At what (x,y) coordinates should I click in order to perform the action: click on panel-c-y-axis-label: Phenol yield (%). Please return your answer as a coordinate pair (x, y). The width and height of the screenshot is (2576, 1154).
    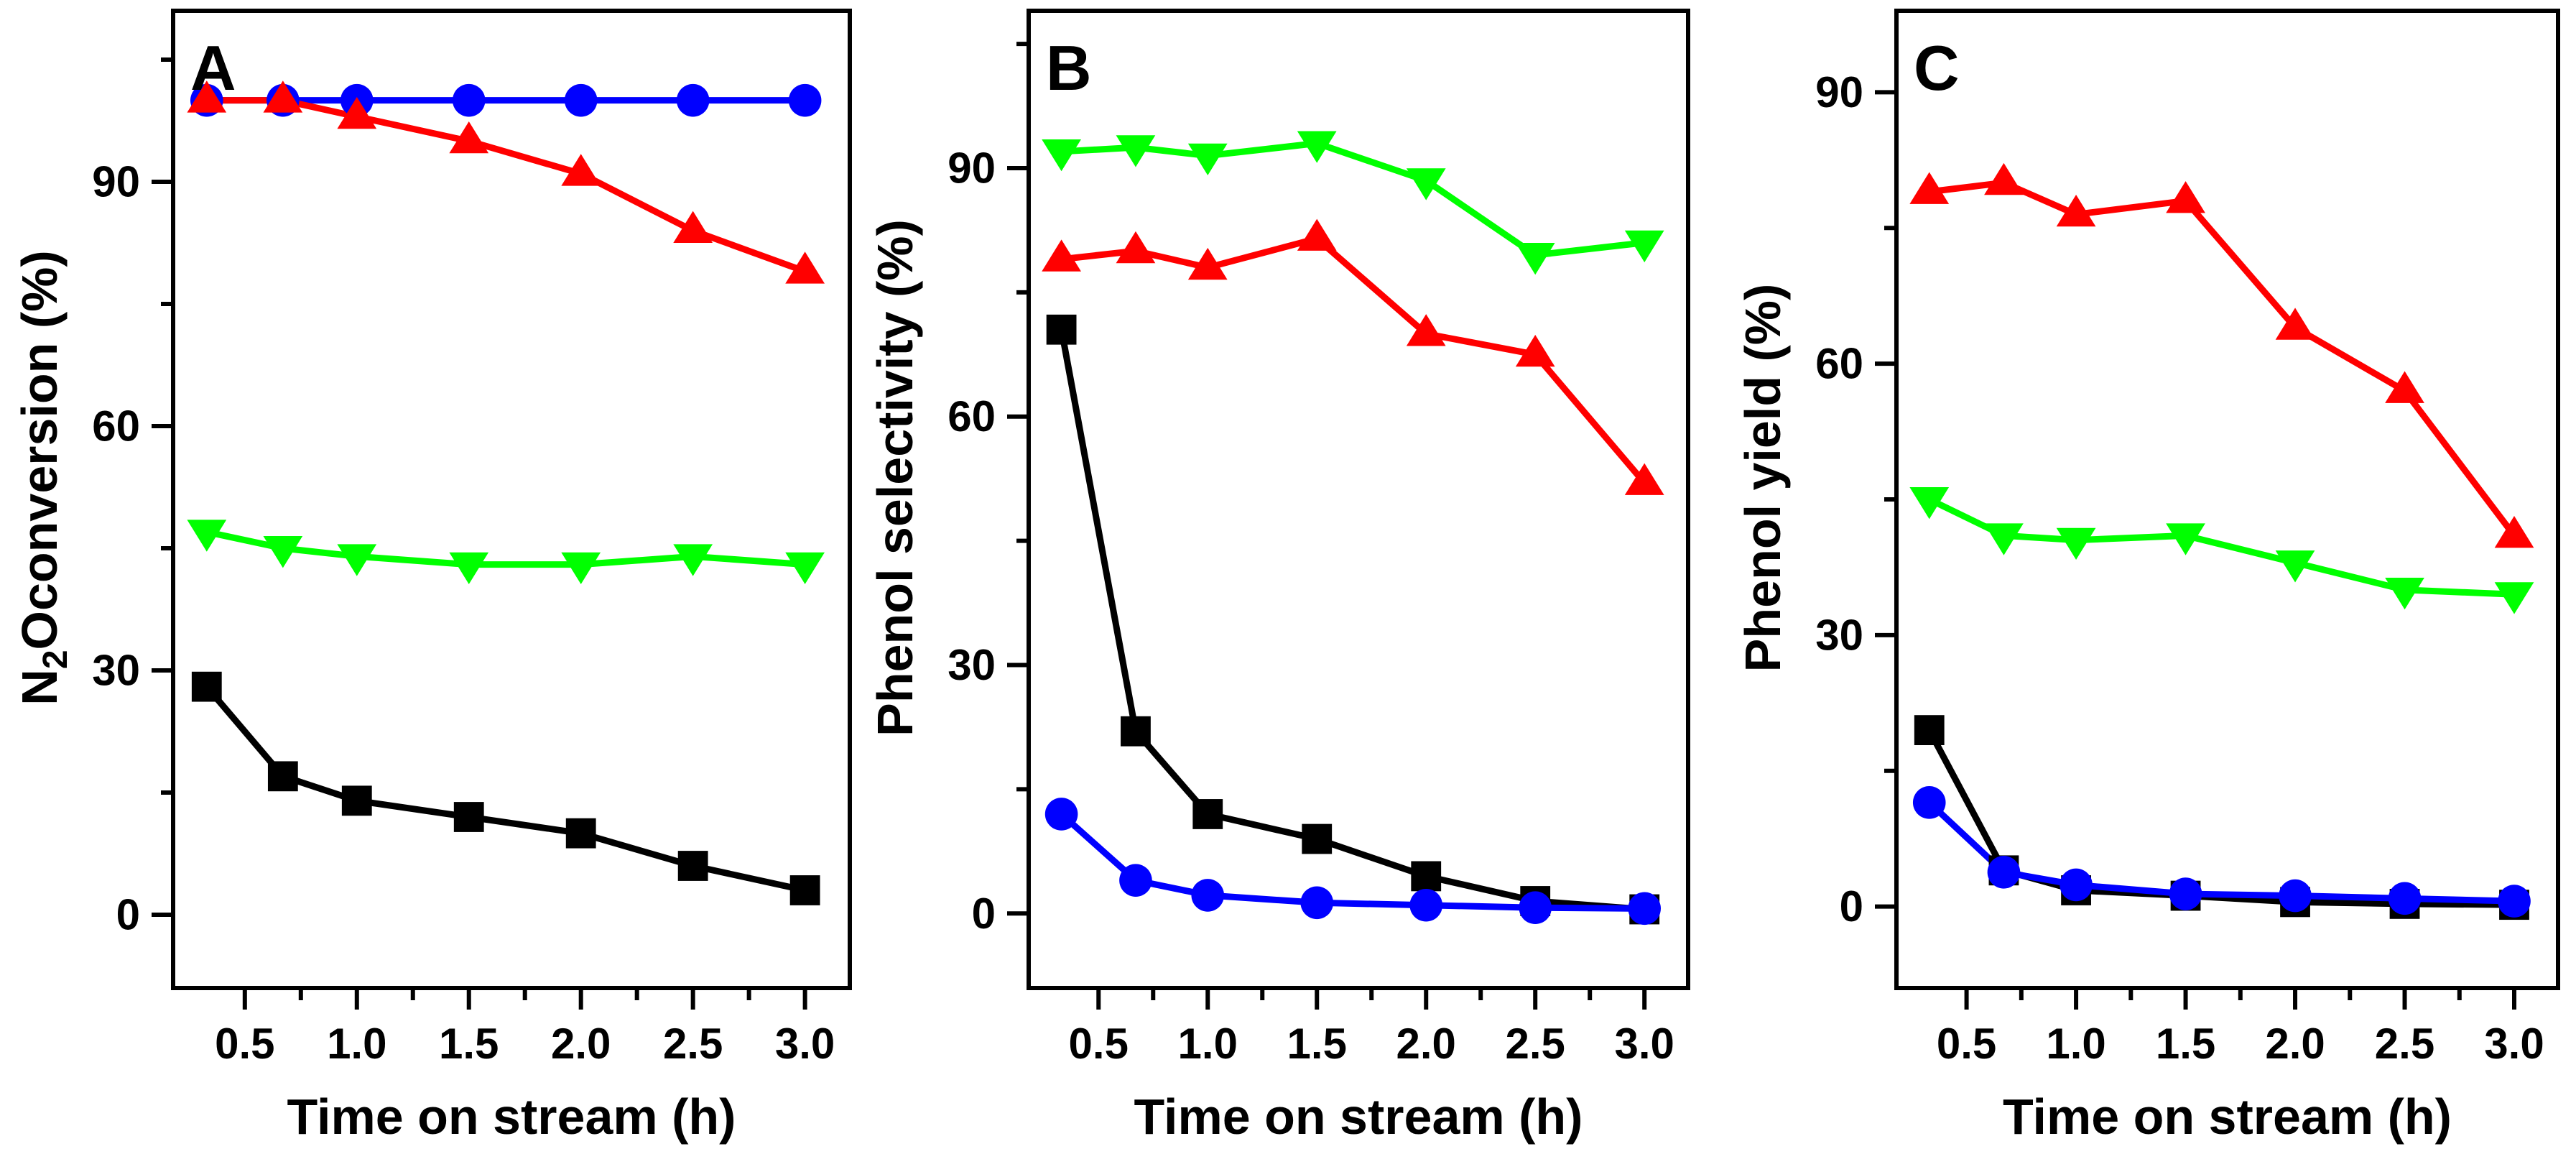
    Looking at the image, I should click on (1763, 478).